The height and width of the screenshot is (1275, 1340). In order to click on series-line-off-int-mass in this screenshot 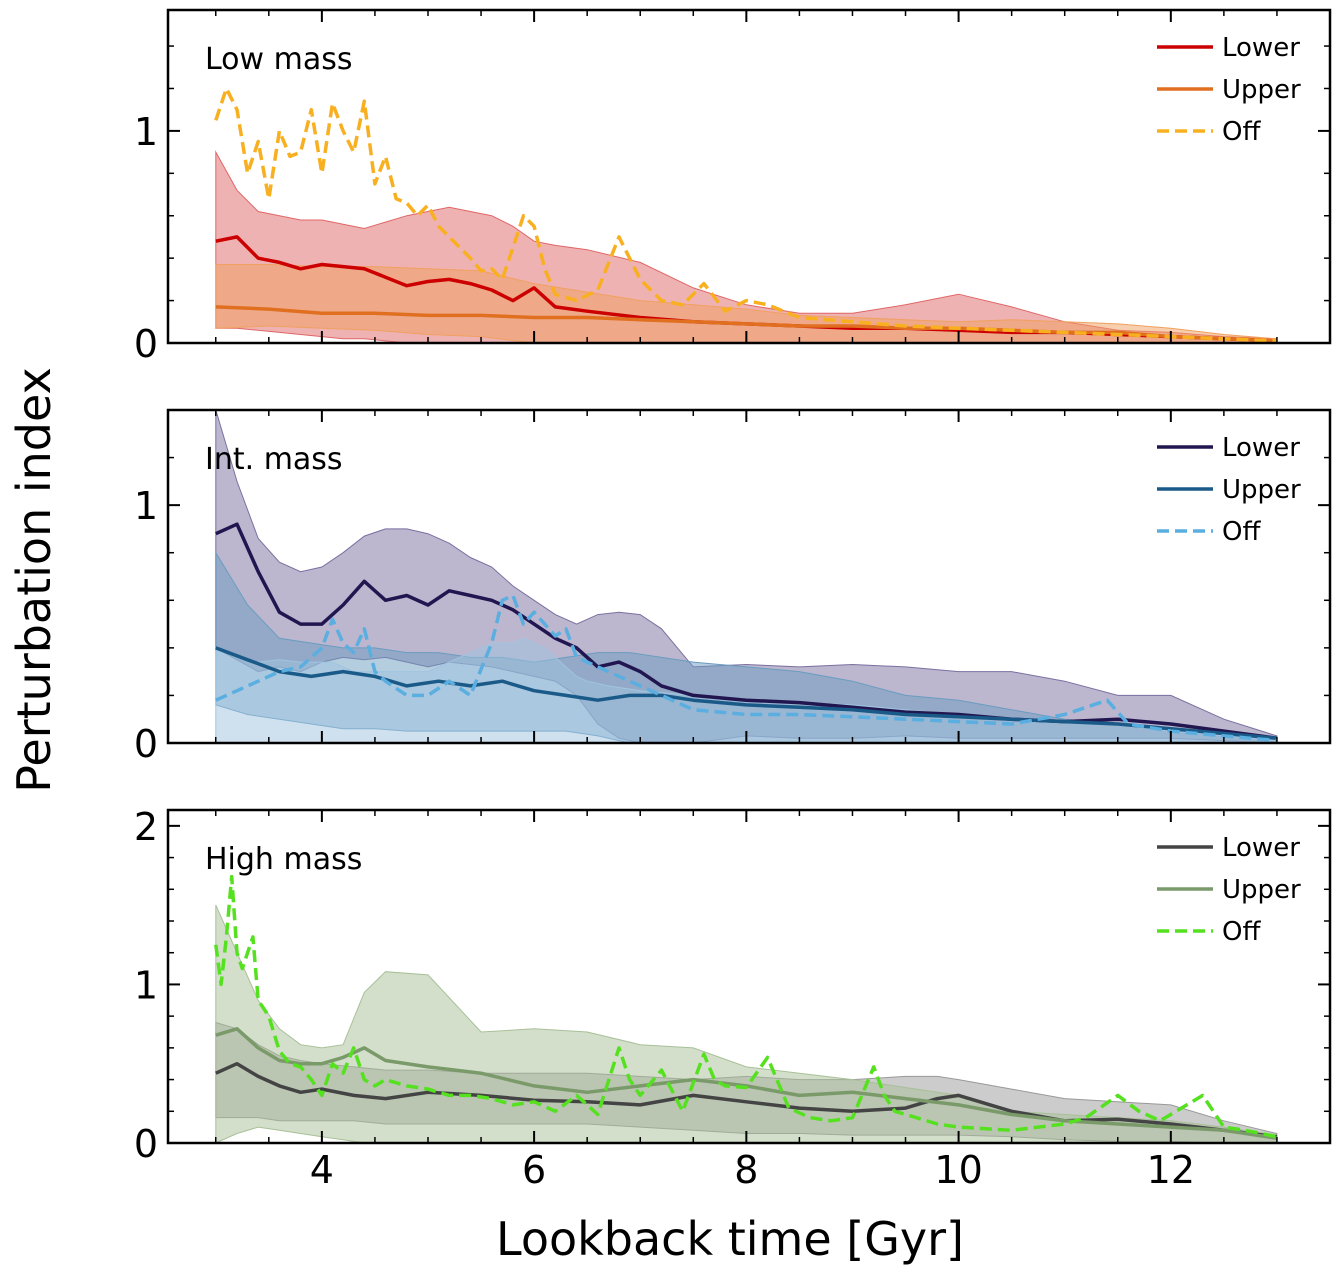, I will do `click(746, 668)`.